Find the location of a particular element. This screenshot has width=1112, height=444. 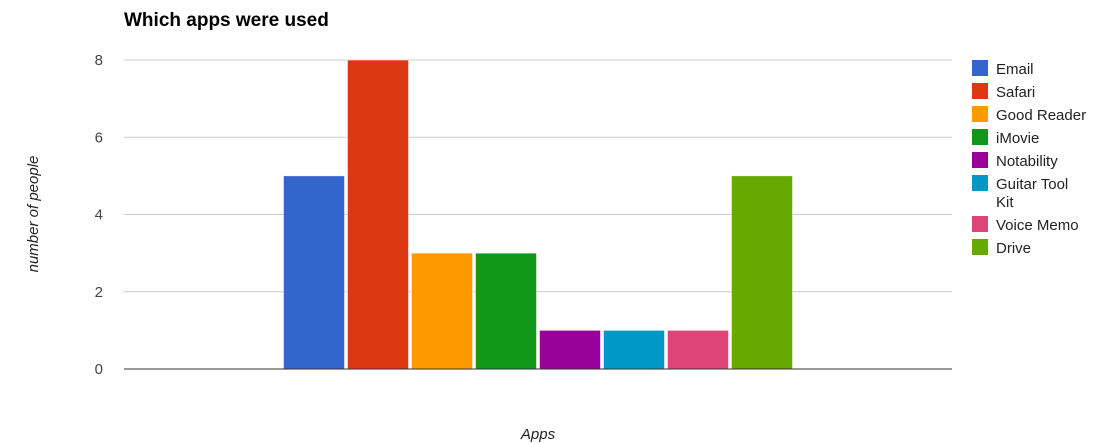

y-tick-label: 4 is located at coordinates (99, 215).